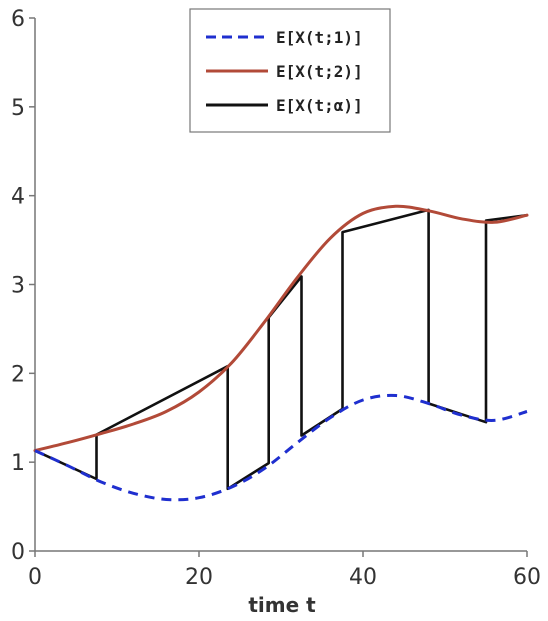 This screenshot has width=548, height=621. I want to click on y-tick-label: 0, so click(18, 552).